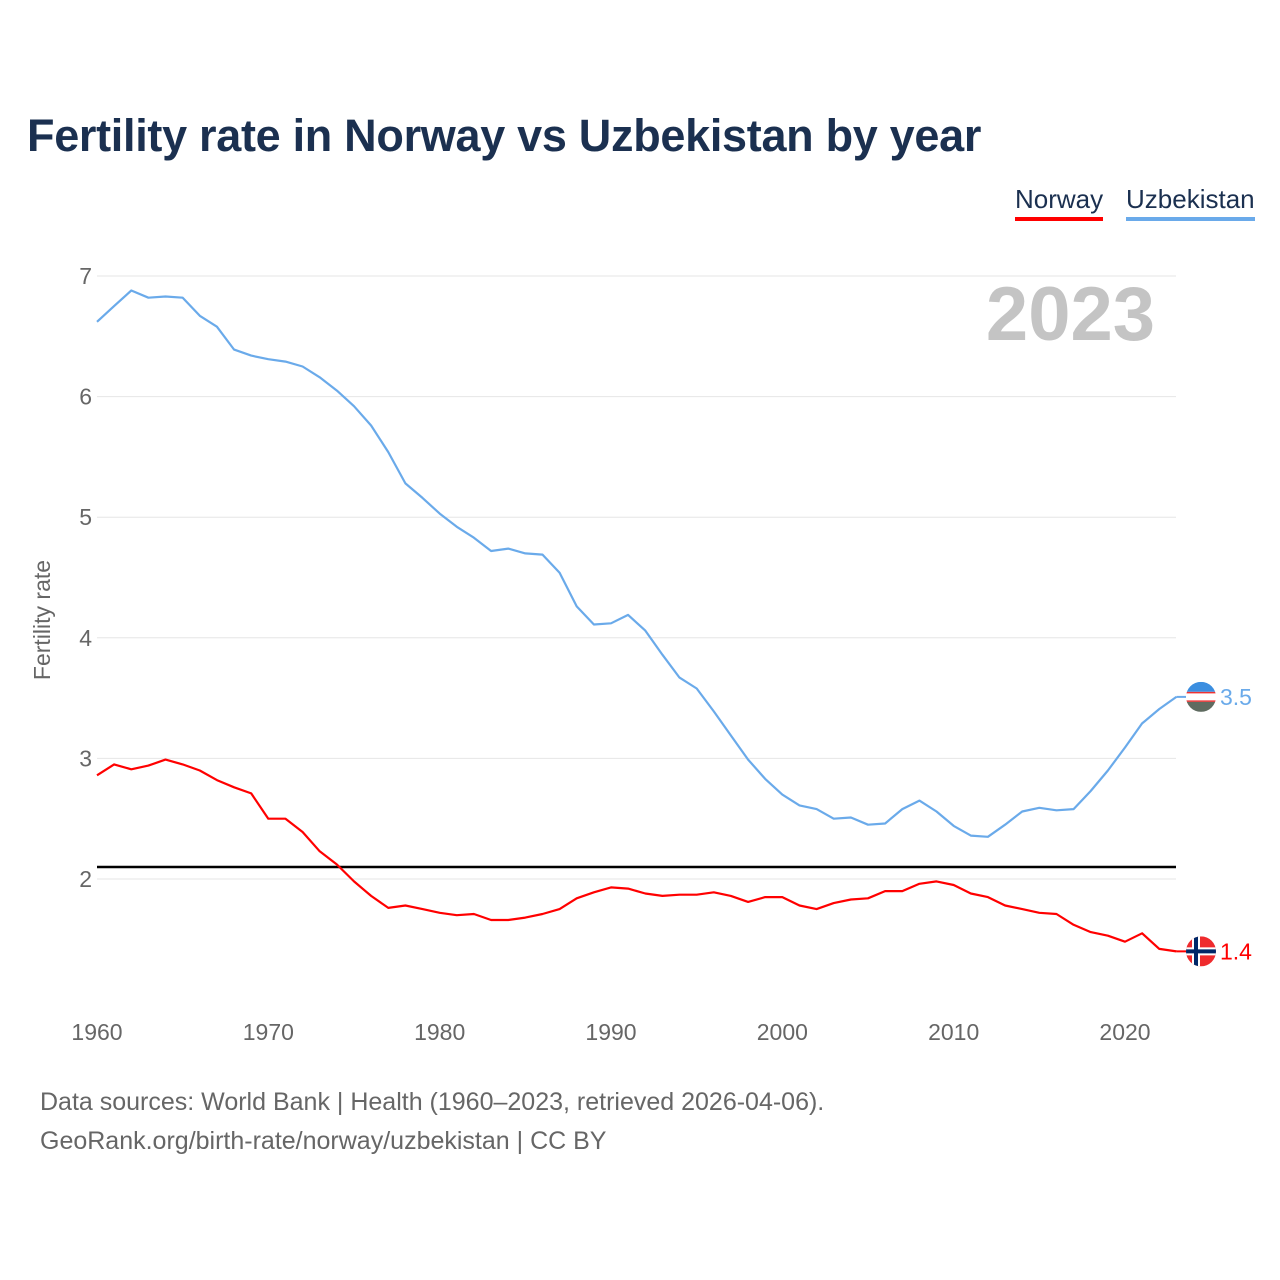 This screenshot has width=1280, height=1280. I want to click on end-value-label: 3.5, so click(1236, 697).